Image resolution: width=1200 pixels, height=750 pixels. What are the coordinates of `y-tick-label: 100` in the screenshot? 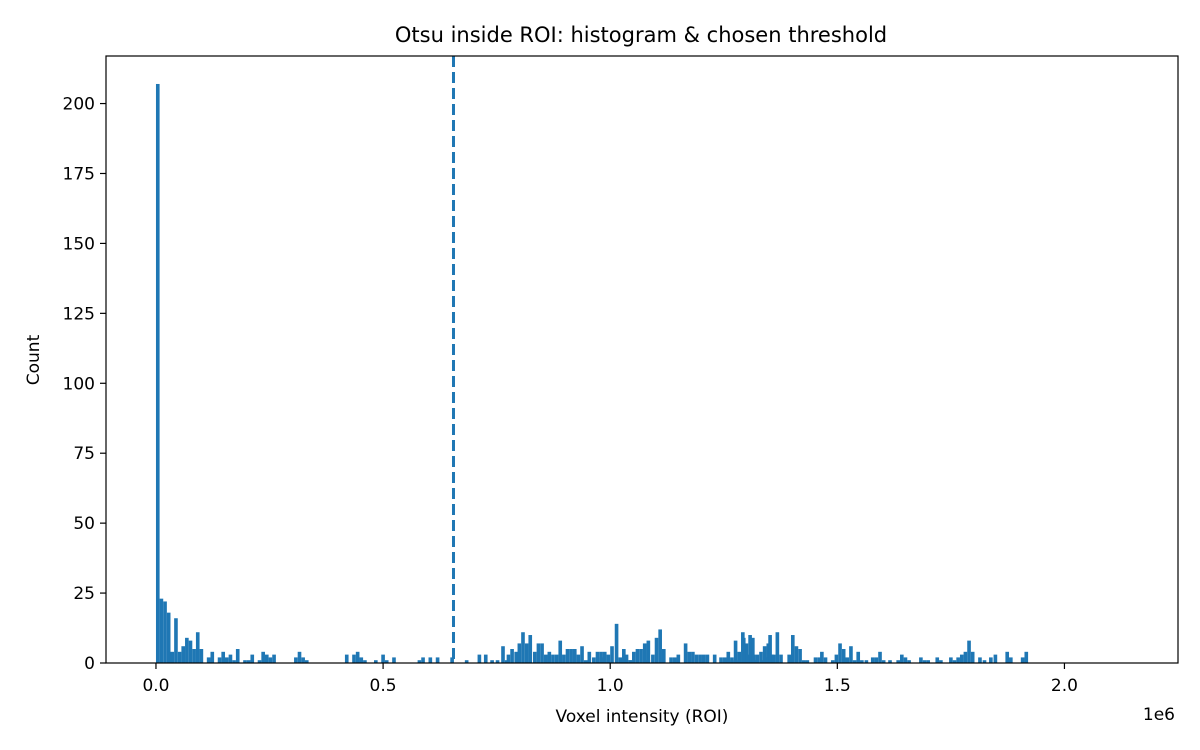 It's located at (79, 384).